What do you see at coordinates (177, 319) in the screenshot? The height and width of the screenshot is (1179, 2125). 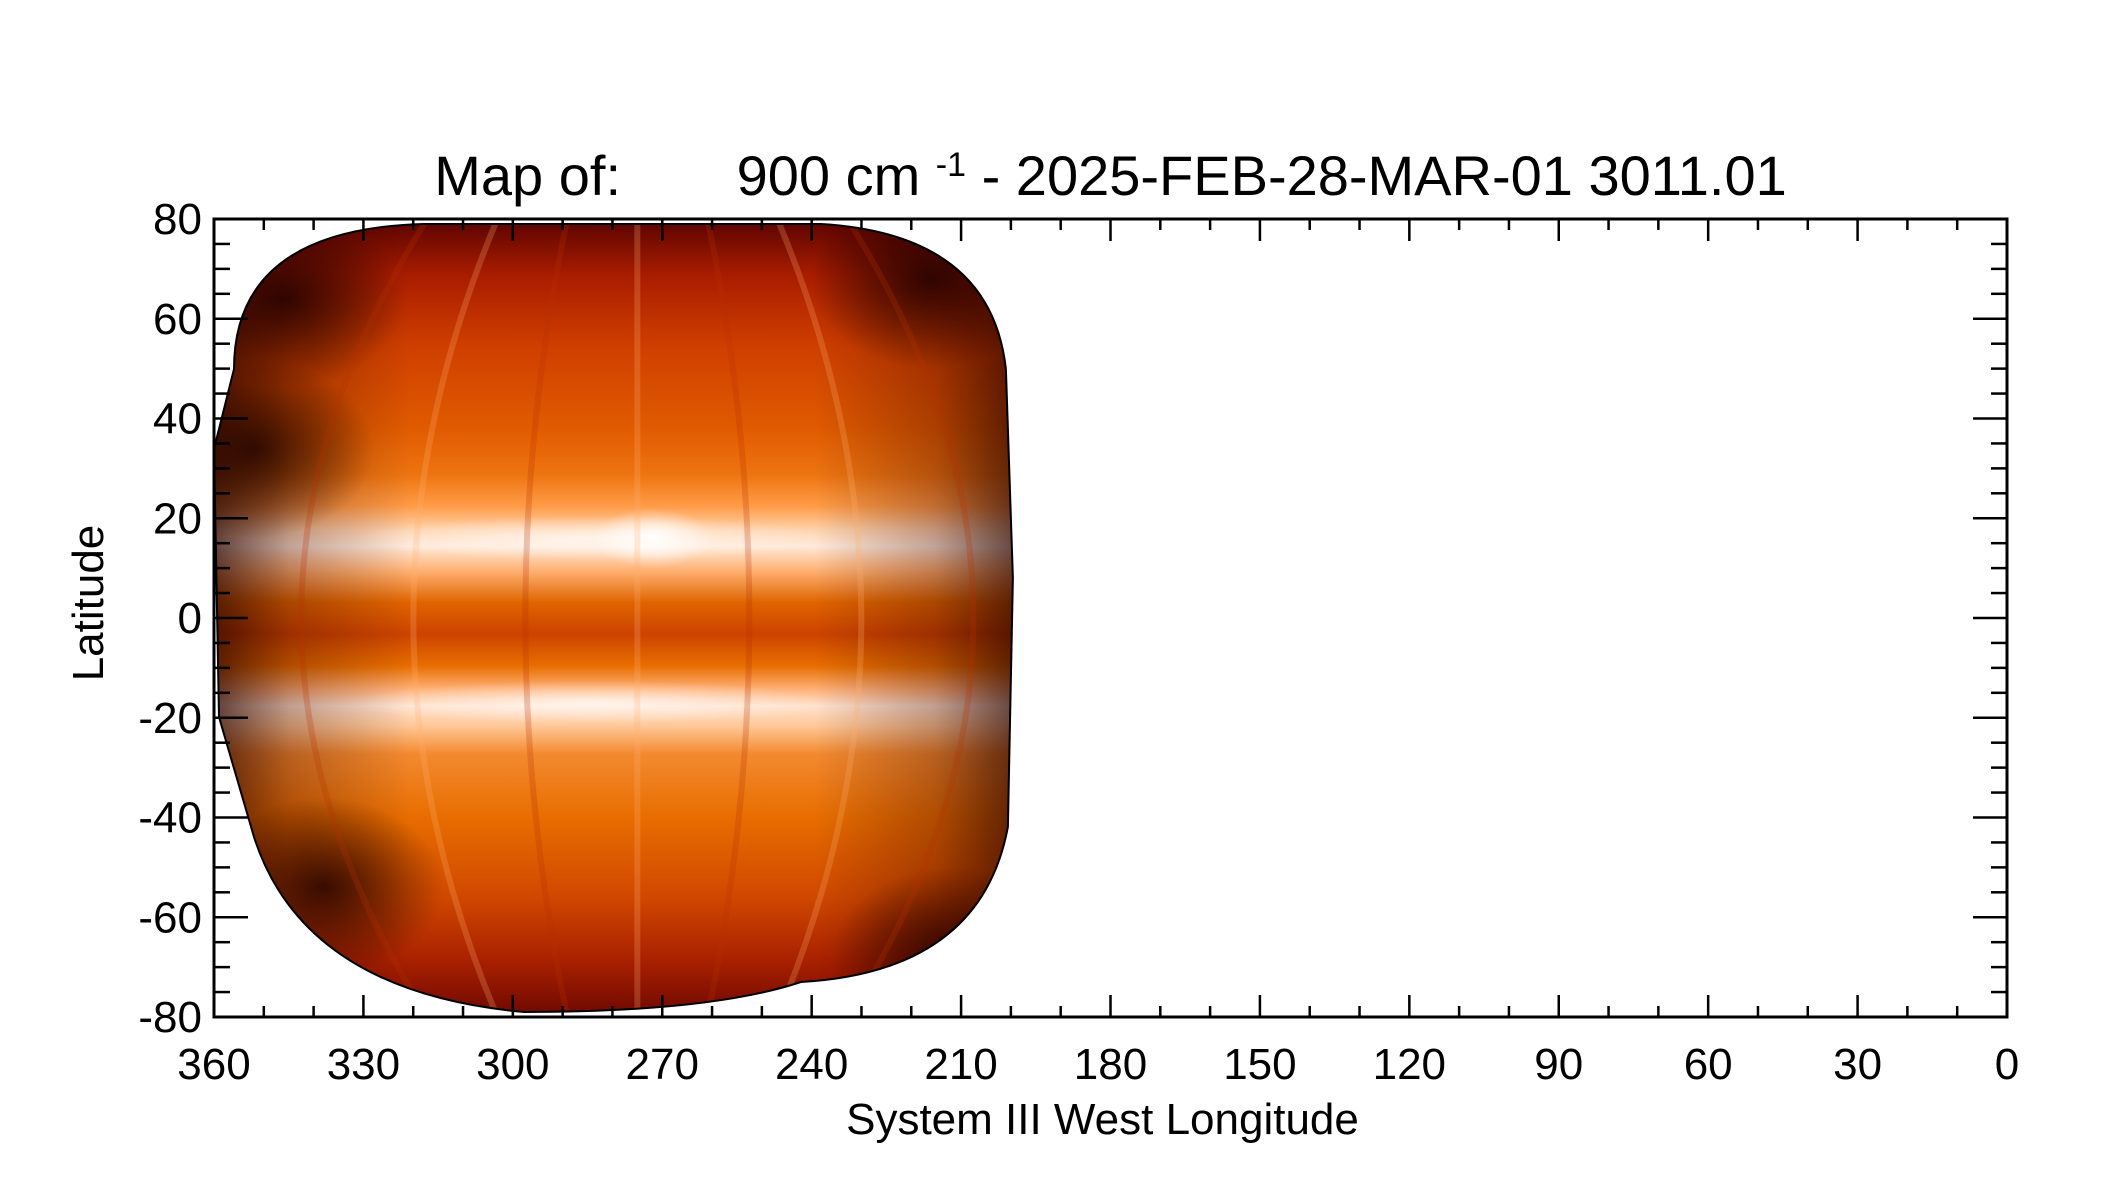 I see `y-tick-label: 60` at bounding box center [177, 319].